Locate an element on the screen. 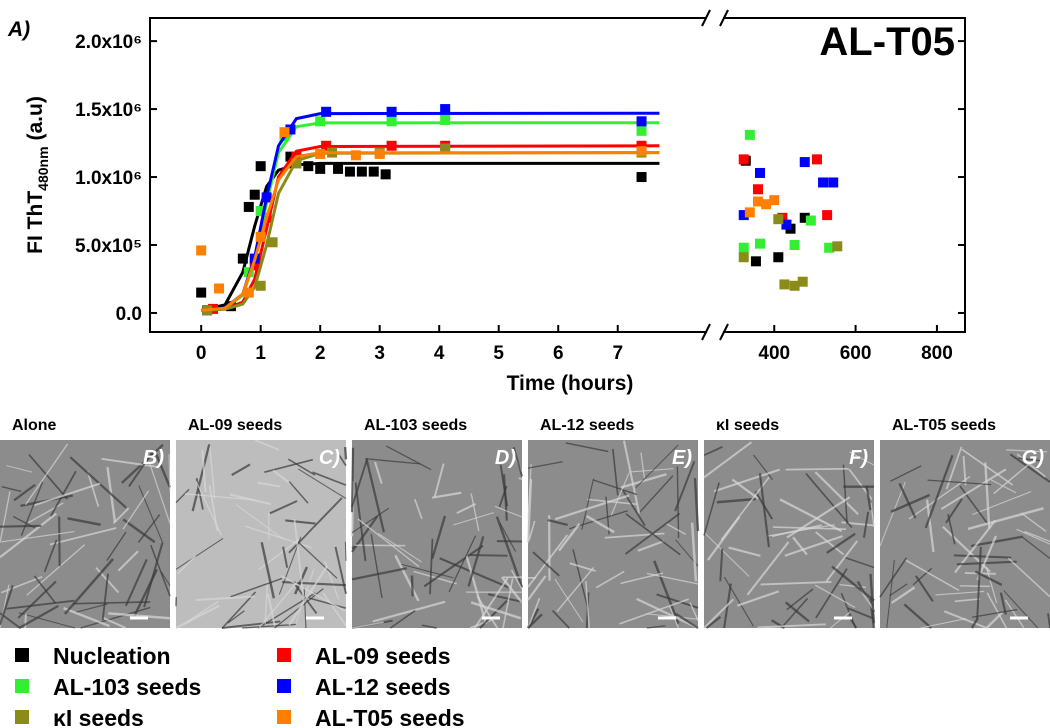 The width and height of the screenshot is (1050, 728). y-axis-title-unit: (a.u) is located at coordinates (35, 118).